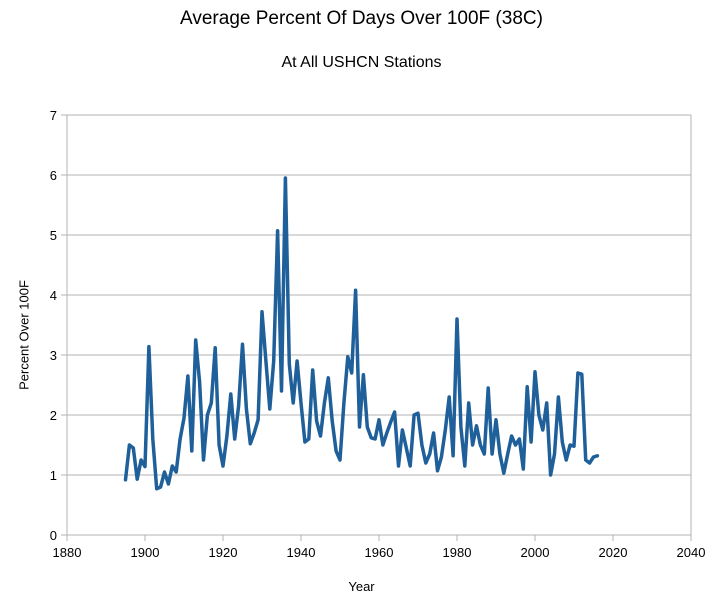 The width and height of the screenshot is (723, 601). What do you see at coordinates (53, 535) in the screenshot?
I see `y-tick-label: 0` at bounding box center [53, 535].